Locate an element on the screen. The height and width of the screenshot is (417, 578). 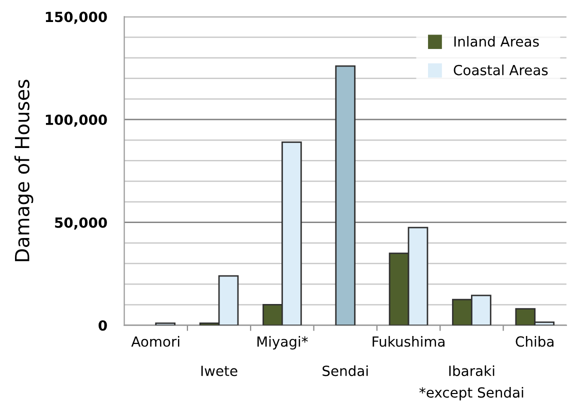
legend-label: Coastal Areas is located at coordinates (501, 70).